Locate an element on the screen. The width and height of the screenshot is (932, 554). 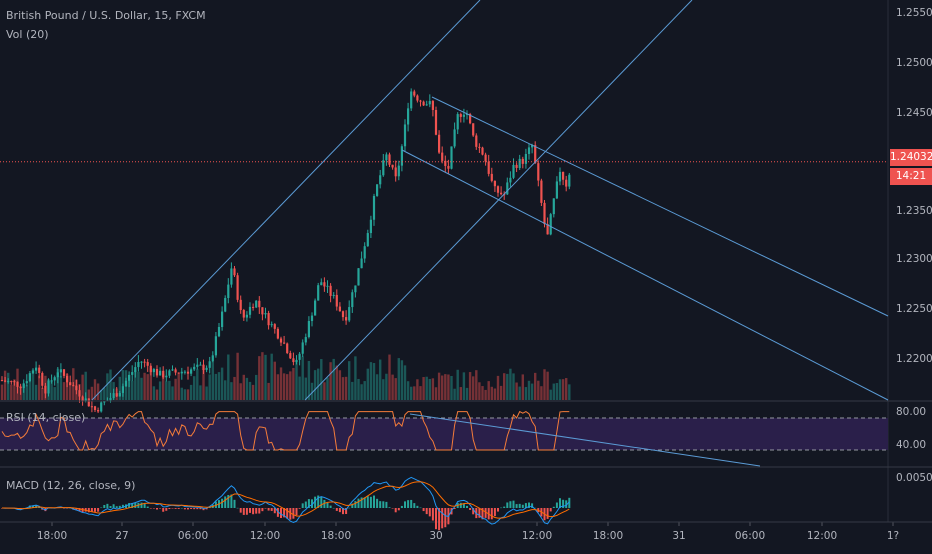
price-axis-label: 1.22000 is located at coordinates (914, 359).